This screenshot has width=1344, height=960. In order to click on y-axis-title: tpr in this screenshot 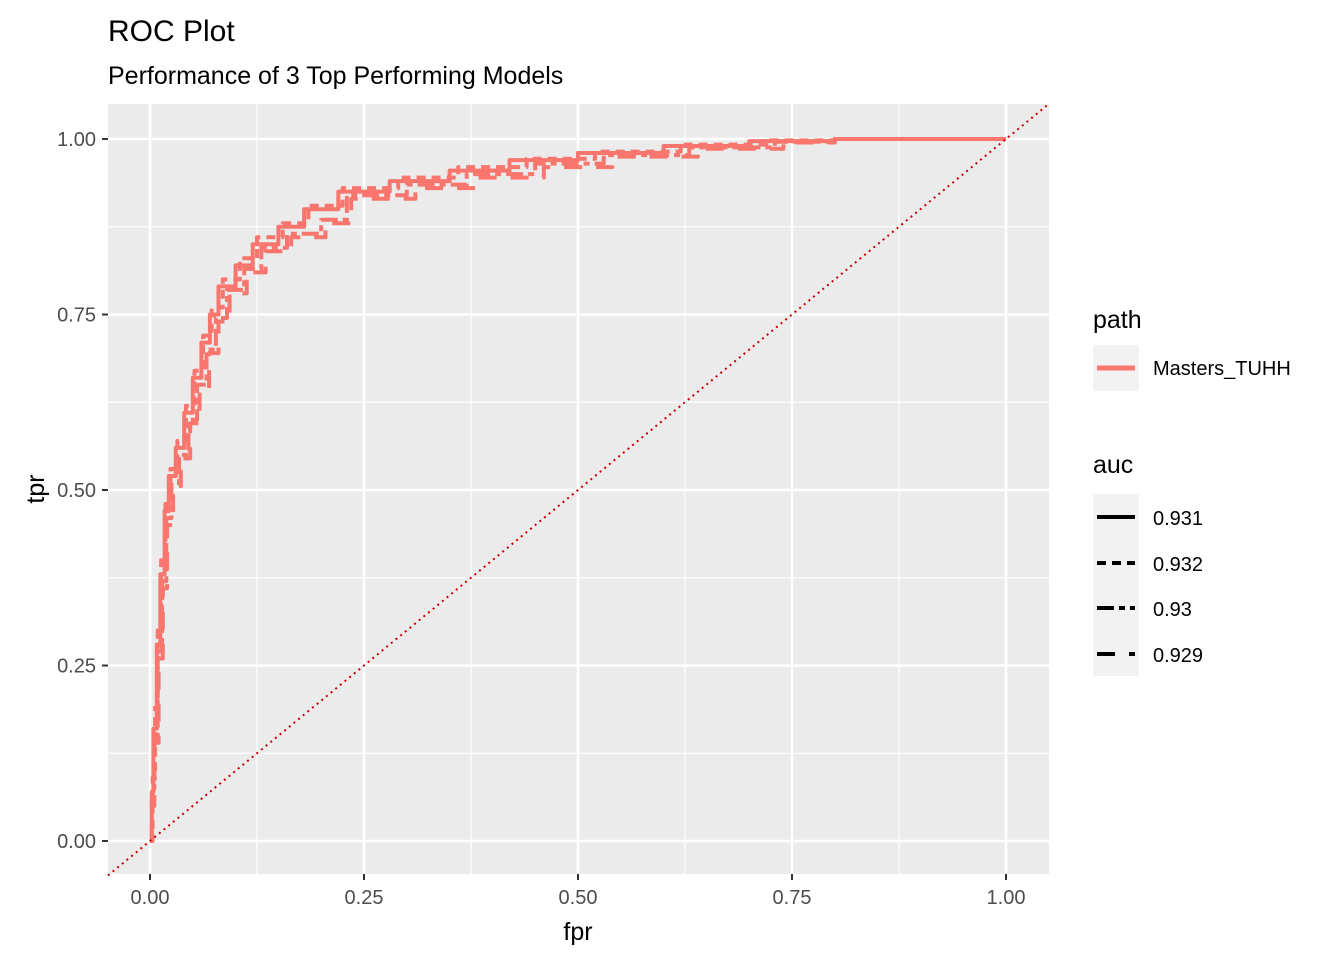, I will do `click(36, 488)`.